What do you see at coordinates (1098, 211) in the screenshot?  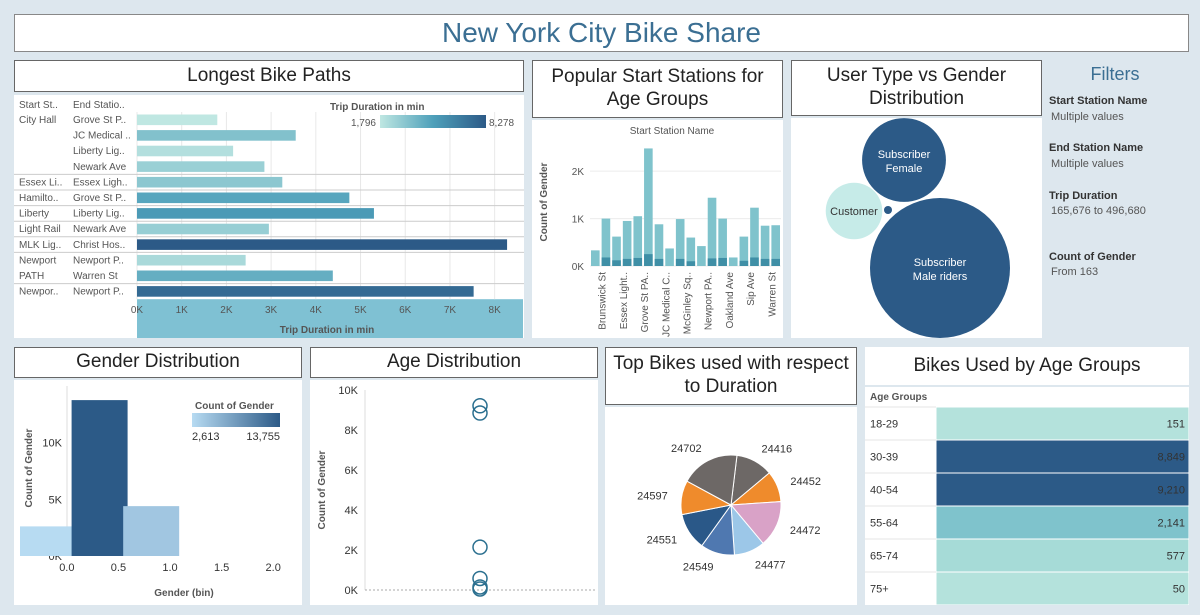 I see `filter-trip-duration-value: 165,676 to 496,680` at bounding box center [1098, 211].